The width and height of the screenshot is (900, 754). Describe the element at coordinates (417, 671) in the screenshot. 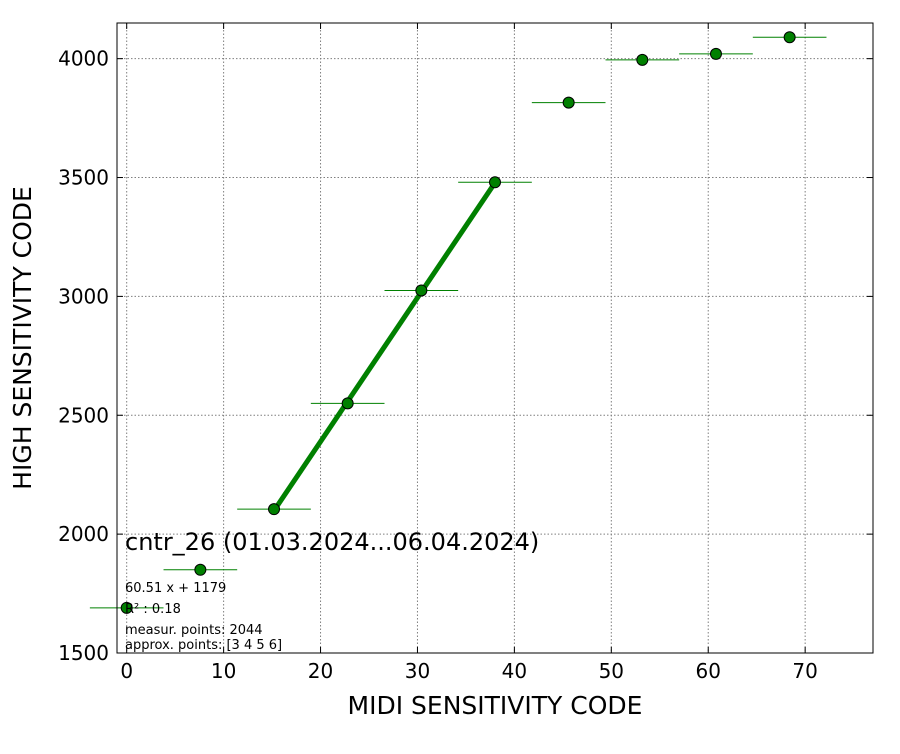

I see `x-tick-label: 30` at that location.